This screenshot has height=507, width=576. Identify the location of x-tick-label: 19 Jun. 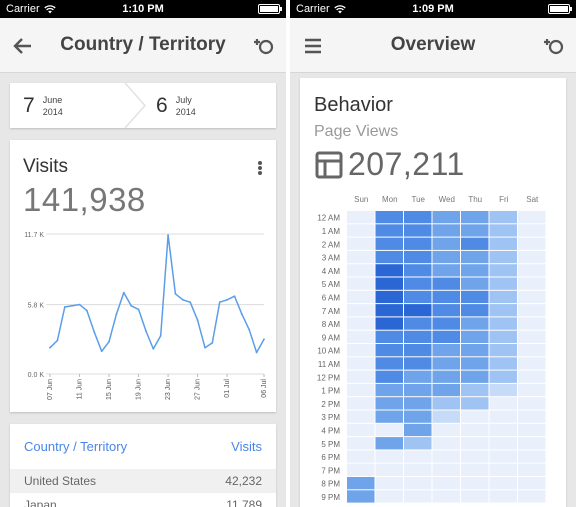
(139, 389).